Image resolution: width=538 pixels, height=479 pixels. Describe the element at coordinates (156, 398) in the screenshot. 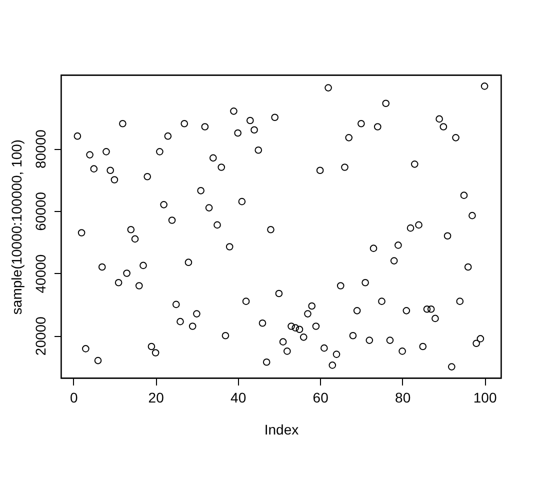

I see `x-tick-label: 20` at that location.